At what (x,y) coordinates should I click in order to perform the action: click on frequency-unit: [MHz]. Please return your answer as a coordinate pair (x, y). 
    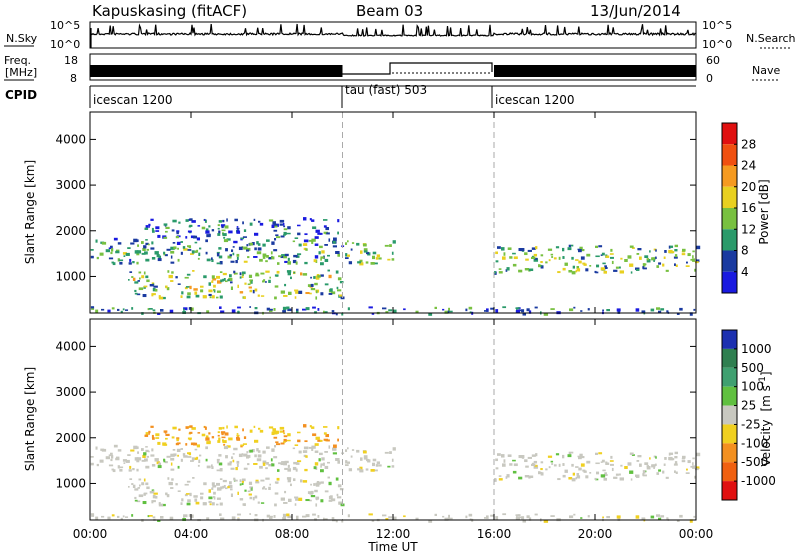
    Looking at the image, I should click on (21, 72).